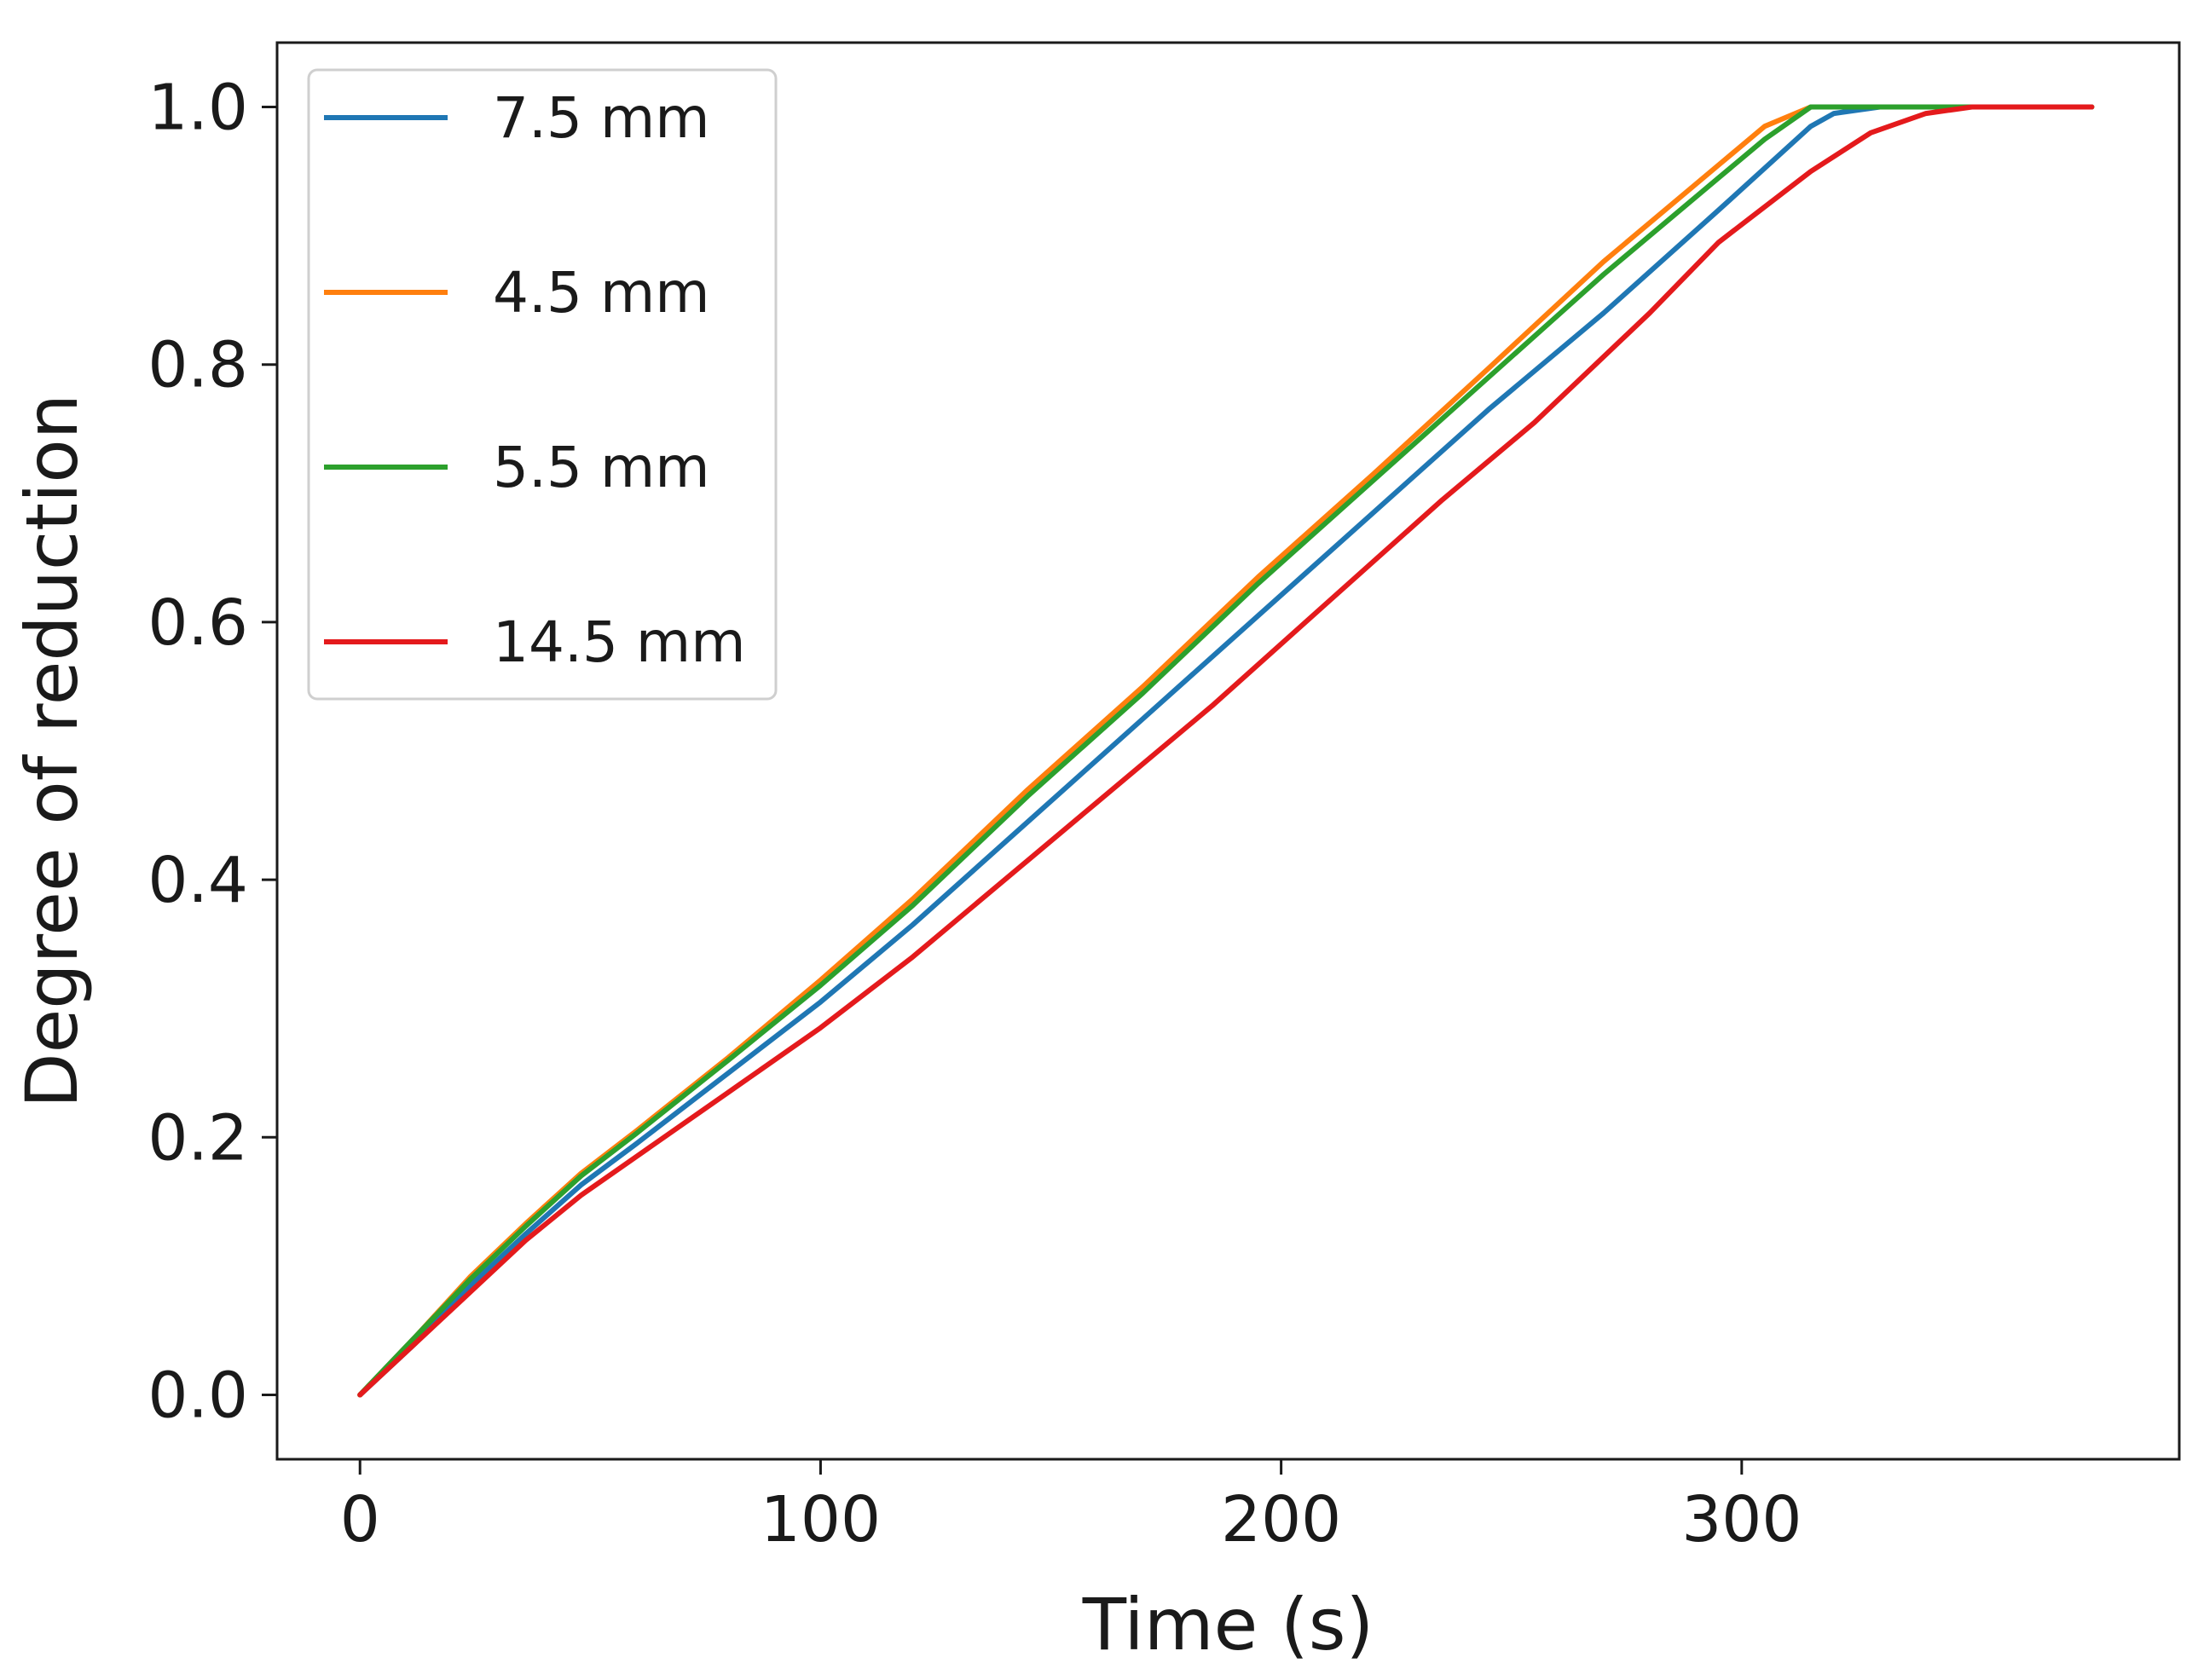 This screenshot has width=2198, height=1680. Describe the element at coordinates (360, 1519) in the screenshot. I see `x-tick-label: 0` at that location.